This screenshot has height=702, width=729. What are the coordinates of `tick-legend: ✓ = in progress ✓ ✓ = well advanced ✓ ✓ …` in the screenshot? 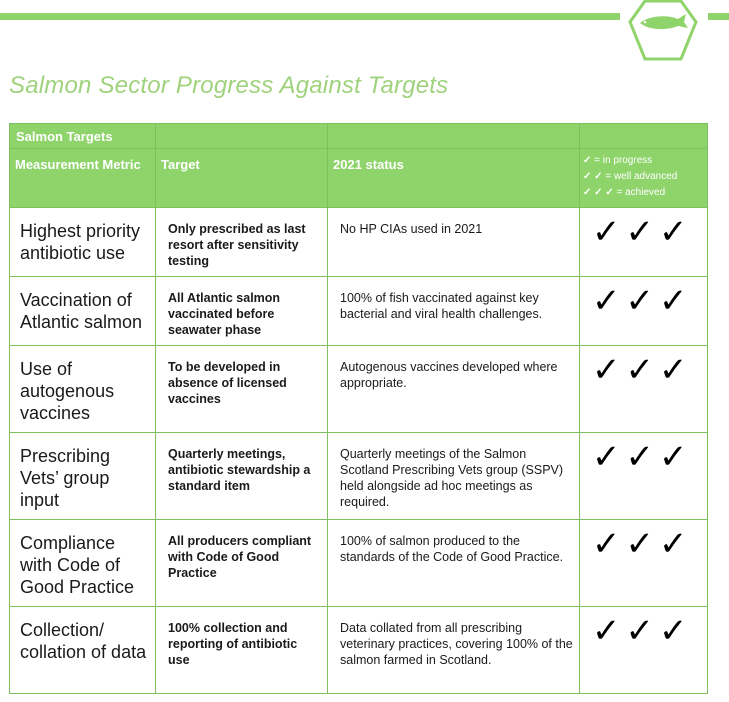 It's located at (643, 175).